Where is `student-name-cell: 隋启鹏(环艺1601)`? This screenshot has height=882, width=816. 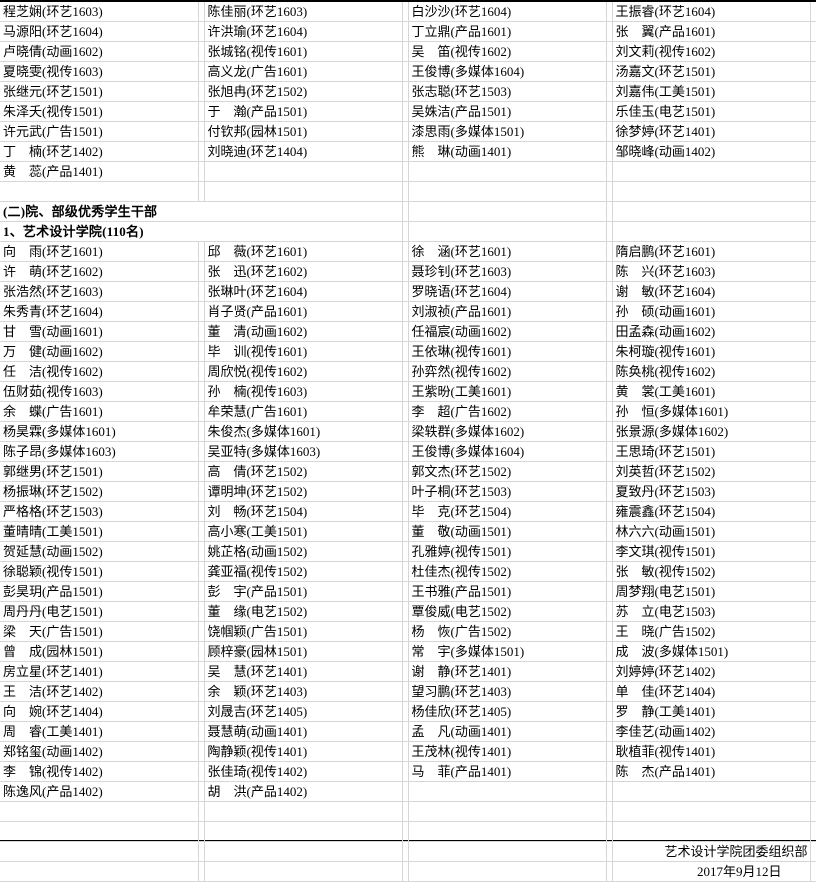
student-name-cell: 隋启鹏(环艺1601) is located at coordinates (711, 251).